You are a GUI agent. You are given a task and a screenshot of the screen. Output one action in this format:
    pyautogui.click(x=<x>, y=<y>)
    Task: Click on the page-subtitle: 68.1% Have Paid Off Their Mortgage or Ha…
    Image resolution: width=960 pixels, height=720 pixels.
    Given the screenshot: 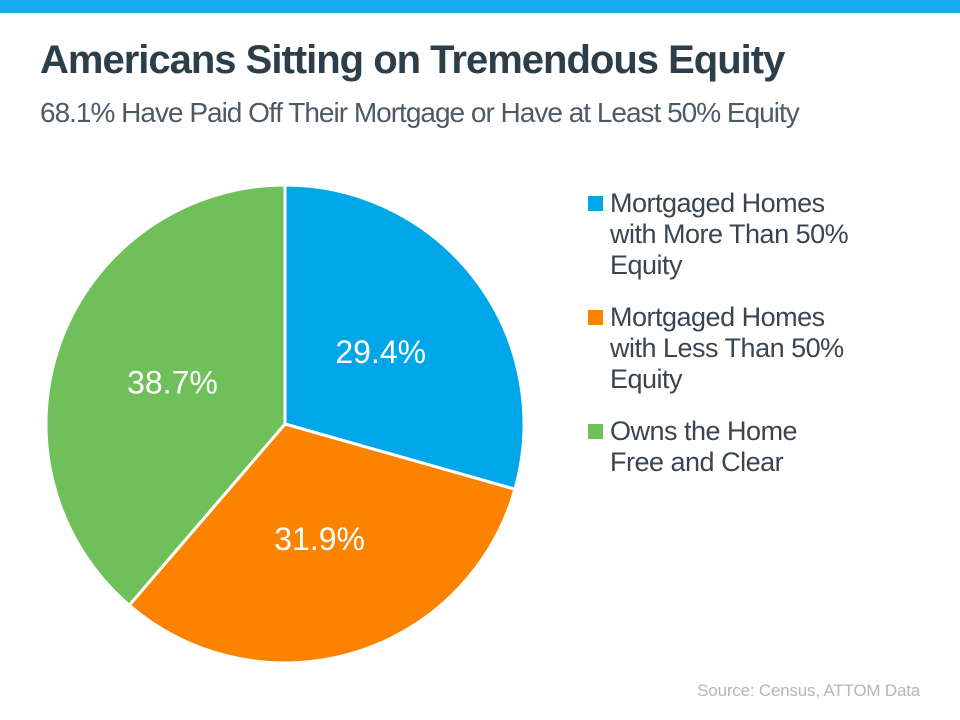 What is the action you would take?
    pyautogui.click(x=420, y=112)
    